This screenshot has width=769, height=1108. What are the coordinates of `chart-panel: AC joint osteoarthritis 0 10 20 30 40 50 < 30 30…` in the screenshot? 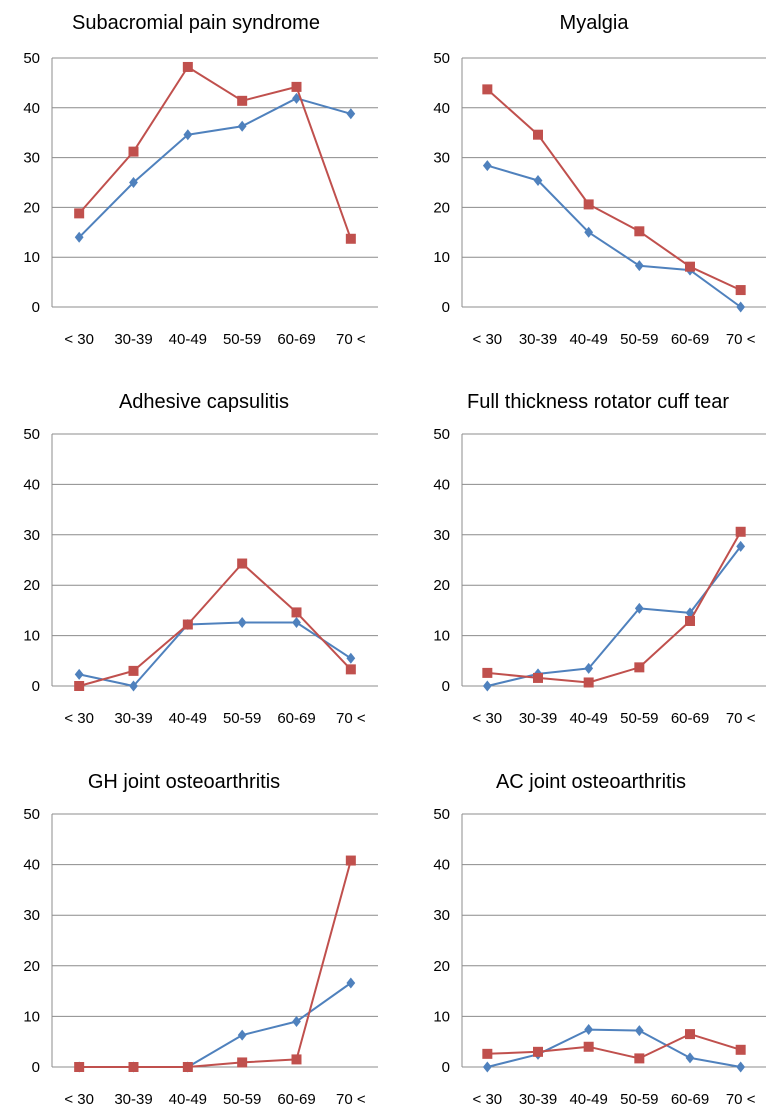 It's located at (599, 939).